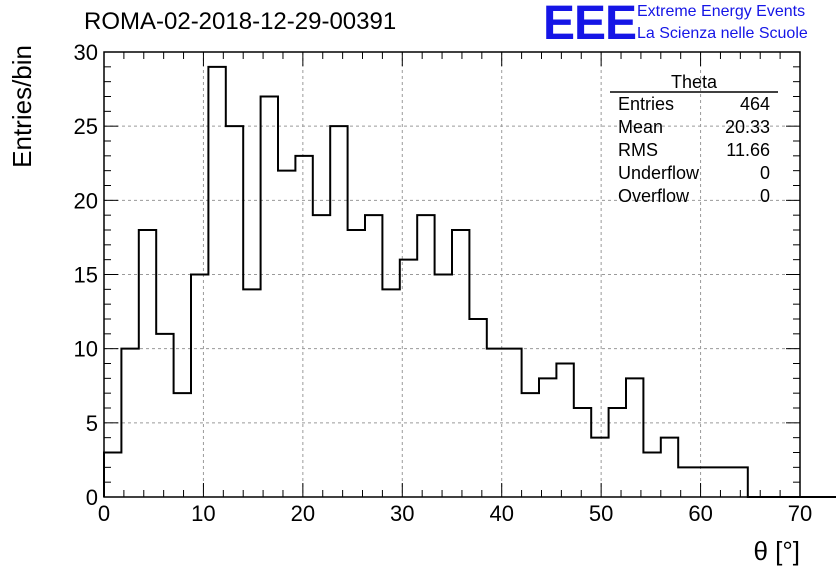  What do you see at coordinates (86, 349) in the screenshot?
I see `y-tick-label: 10` at bounding box center [86, 349].